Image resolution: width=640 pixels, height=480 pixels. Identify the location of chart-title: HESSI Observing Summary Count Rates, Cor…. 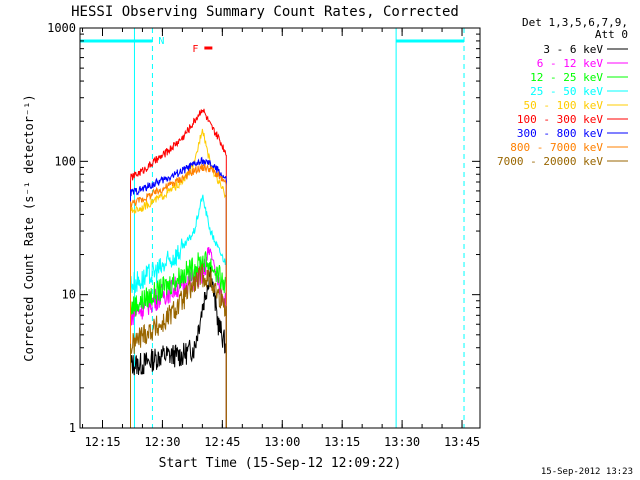
(265, 12).